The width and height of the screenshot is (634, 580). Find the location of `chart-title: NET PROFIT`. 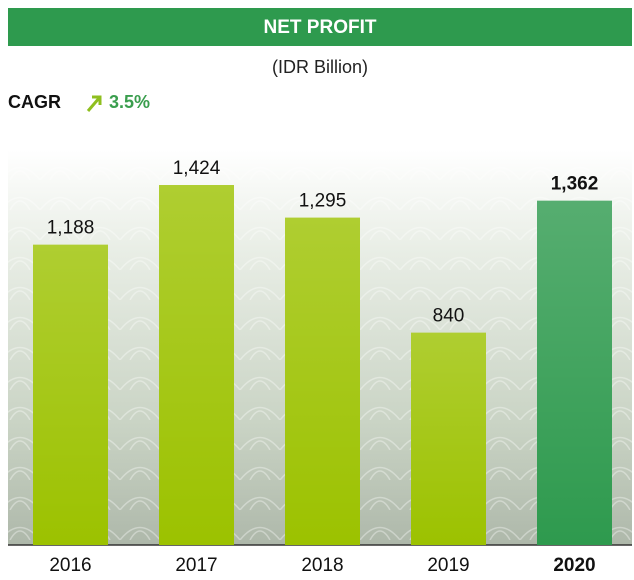

chart-title: NET PROFIT is located at coordinates (320, 27).